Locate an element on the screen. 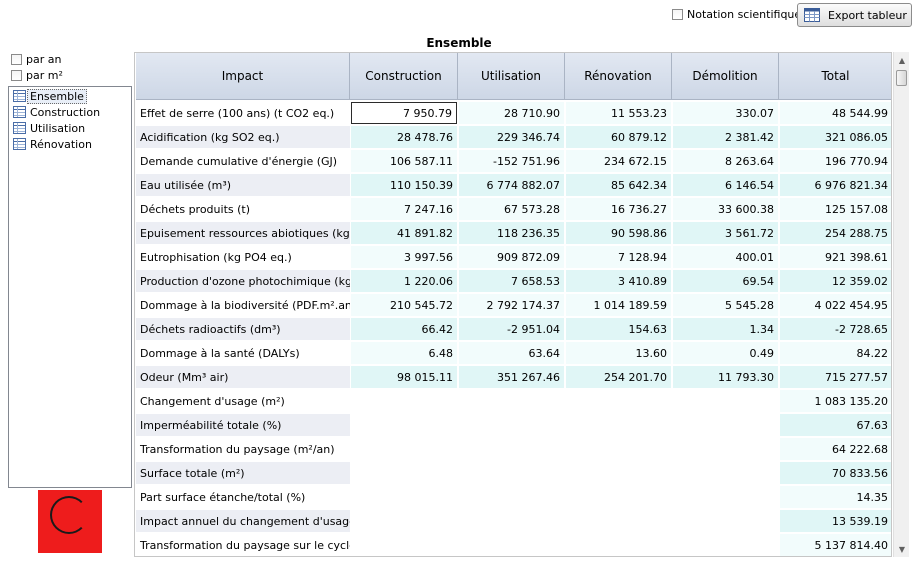 The image size is (916, 561). value-cell: 41 891.82 is located at coordinates (404, 233).